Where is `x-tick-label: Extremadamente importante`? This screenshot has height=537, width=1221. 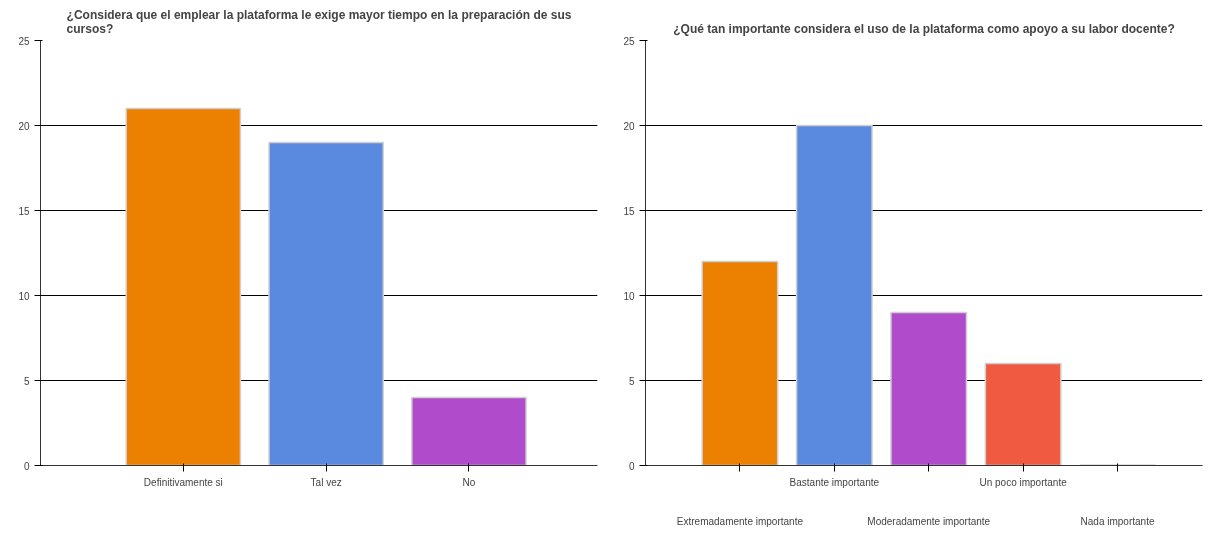 x-tick-label: Extremadamente importante is located at coordinates (740, 522).